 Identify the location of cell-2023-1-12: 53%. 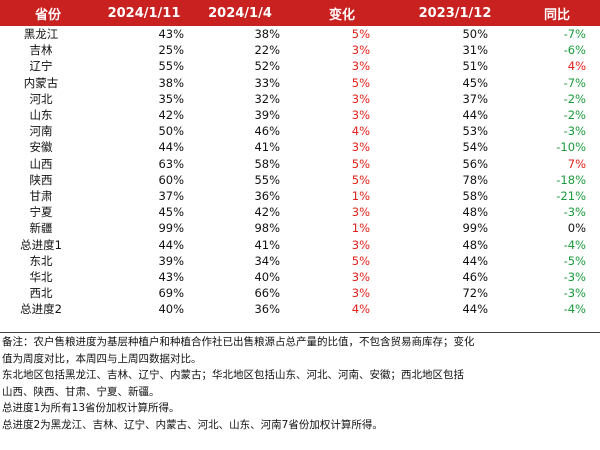
(475, 131).